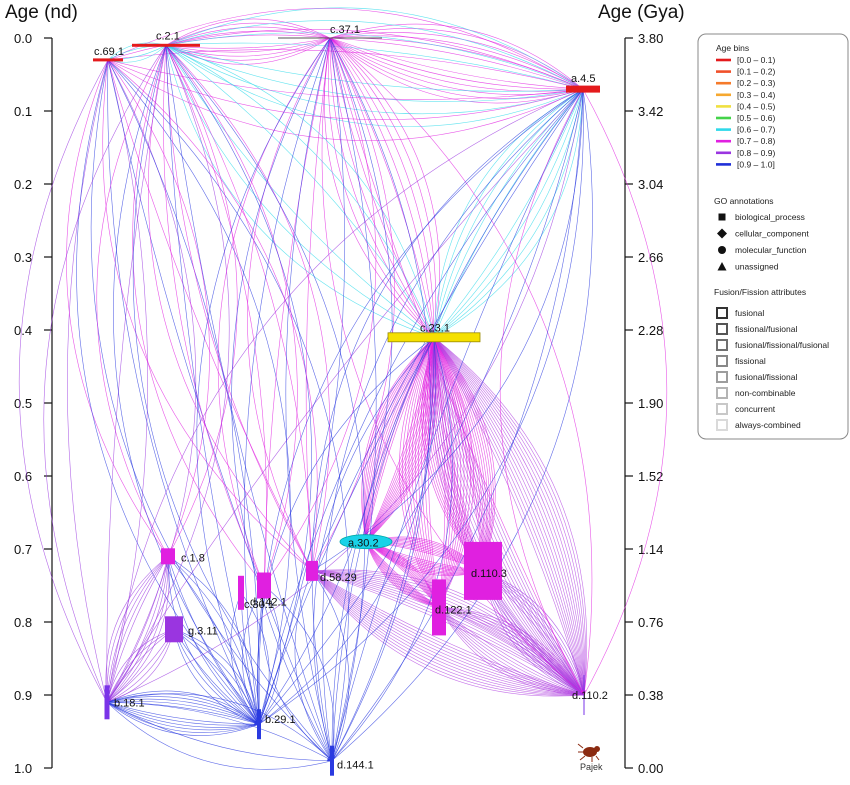  I want to click on node-label: a.4.5, so click(583, 79).